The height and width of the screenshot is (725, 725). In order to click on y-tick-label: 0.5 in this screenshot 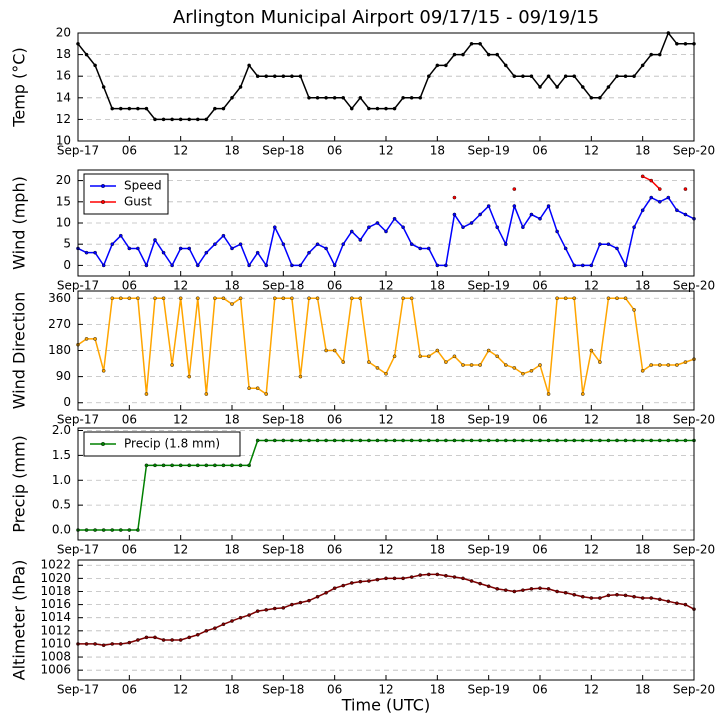, I will do `click(61, 505)`.